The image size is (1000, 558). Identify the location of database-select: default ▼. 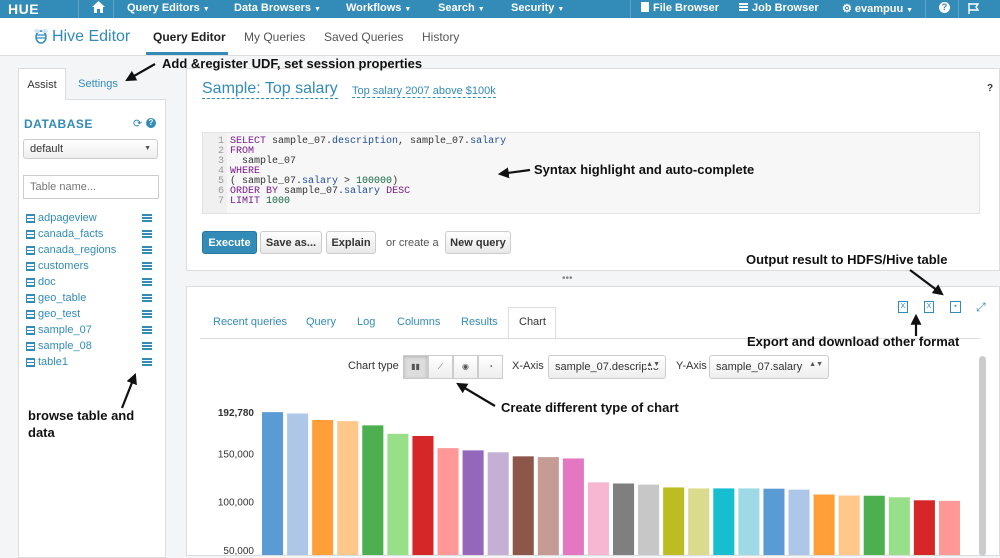
(90, 149).